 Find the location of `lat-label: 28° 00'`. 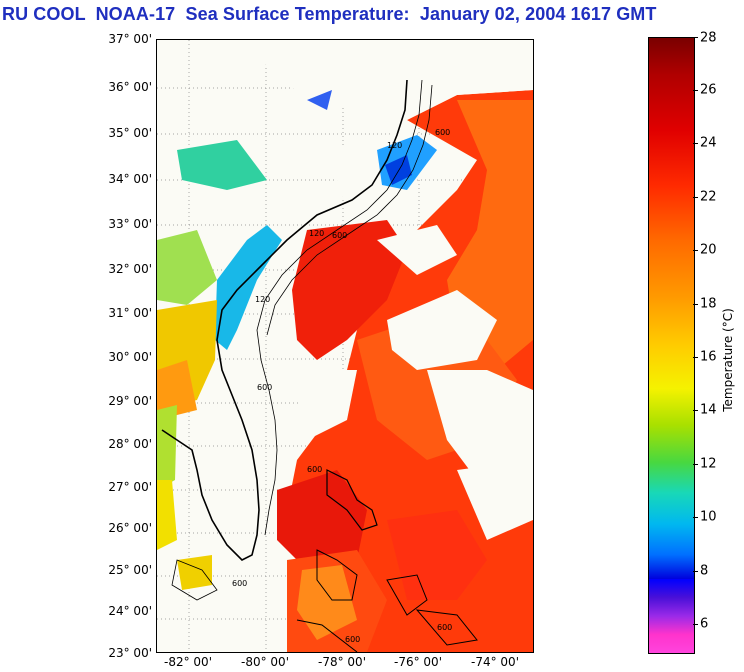

lat-label: 28° 00' is located at coordinates (130, 444).